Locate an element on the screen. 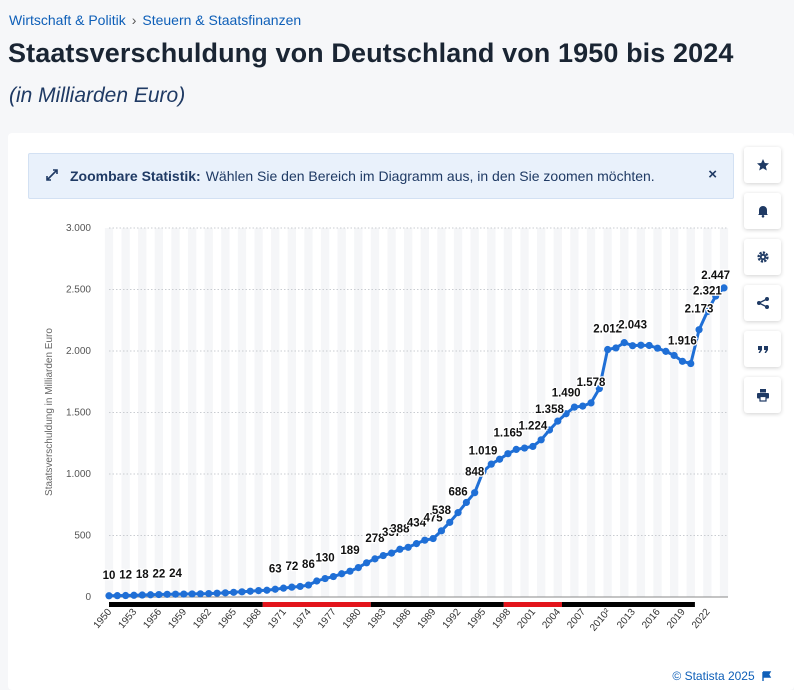  printer-icon is located at coordinates (762, 395).